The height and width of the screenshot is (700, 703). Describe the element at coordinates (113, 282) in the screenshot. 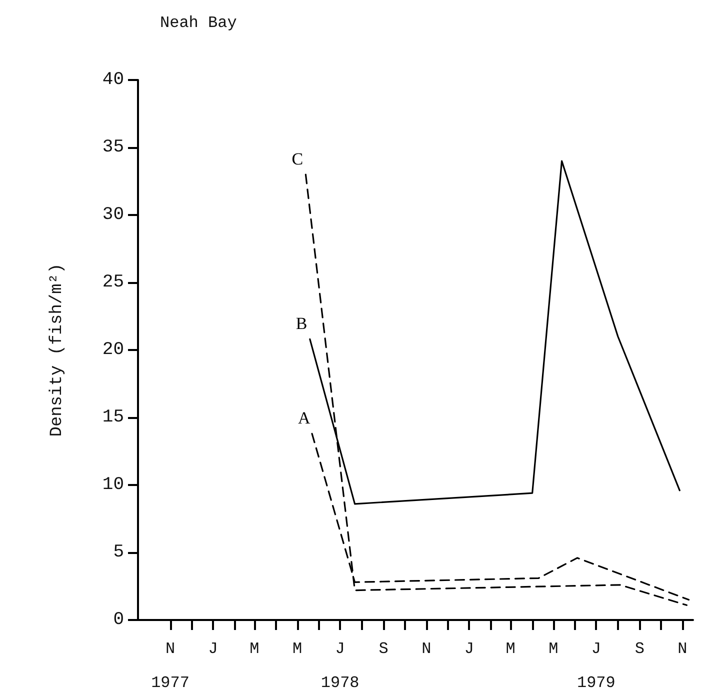

I see `y-tick-label: 25` at that location.